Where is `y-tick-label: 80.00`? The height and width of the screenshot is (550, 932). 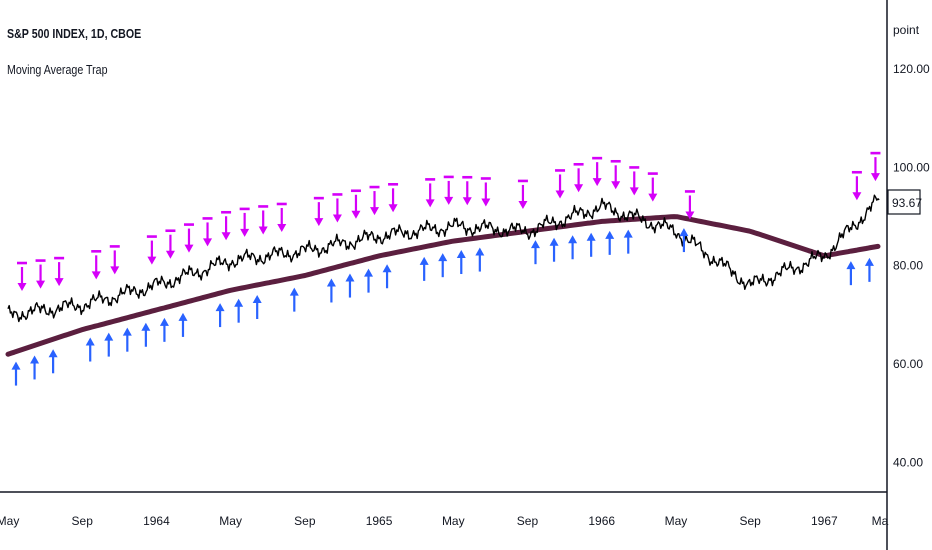
y-tick-label: 80.00 is located at coordinates (908, 266).